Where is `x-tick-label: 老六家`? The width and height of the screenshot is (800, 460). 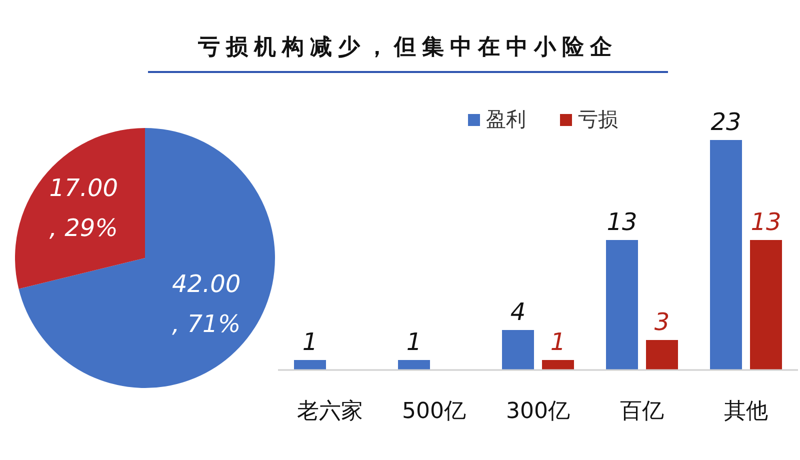
x-tick-label: 老六家 is located at coordinates (330, 411).